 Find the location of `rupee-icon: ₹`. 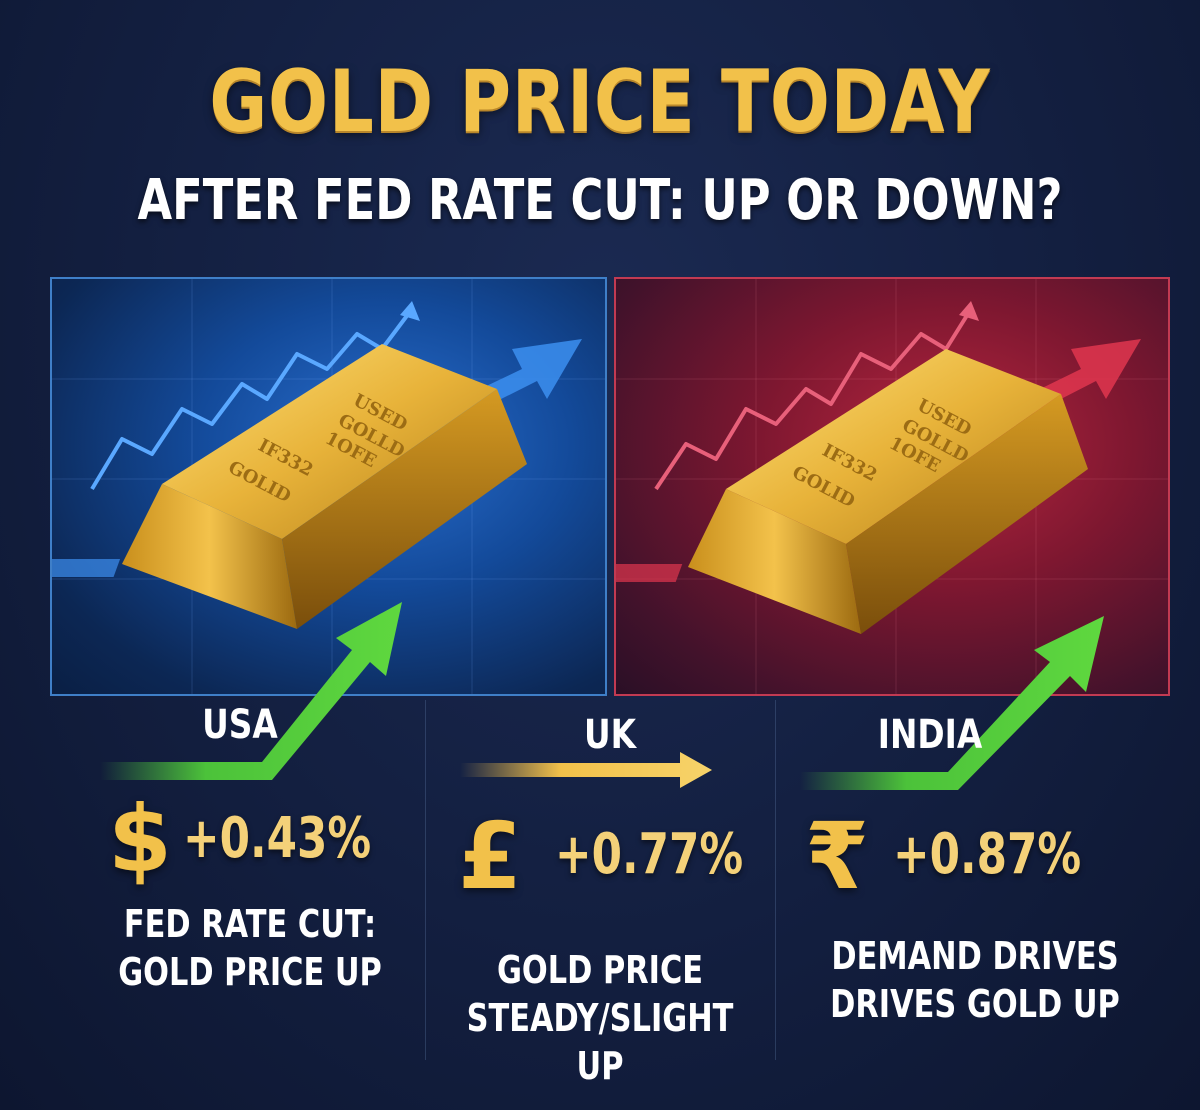

rupee-icon: ₹ is located at coordinates (837, 856).